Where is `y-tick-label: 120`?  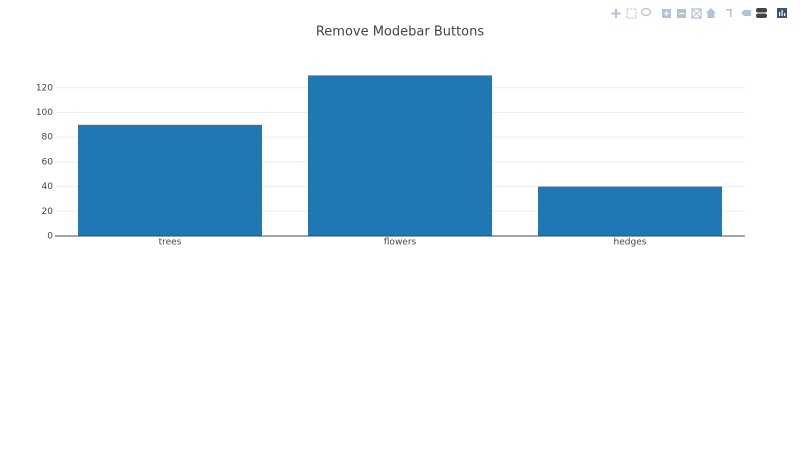 y-tick-label: 120 is located at coordinates (44, 88).